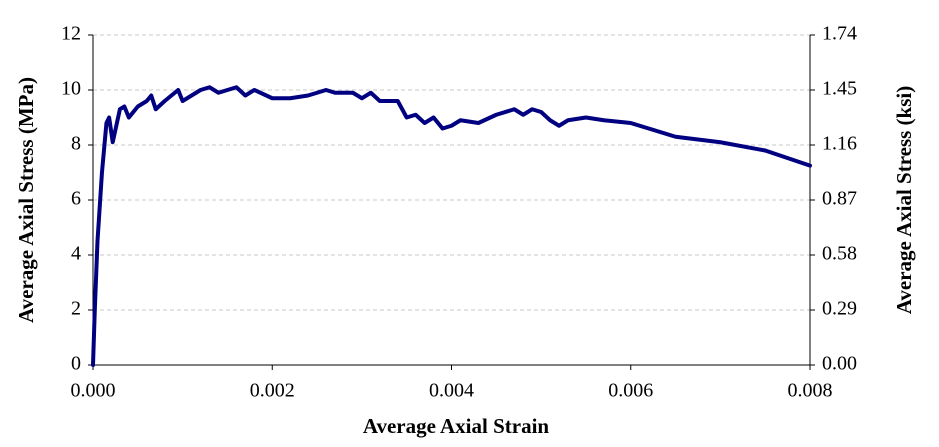  Describe the element at coordinates (839, 89) in the screenshot. I see `y2-tick-label: 1.45` at that location.